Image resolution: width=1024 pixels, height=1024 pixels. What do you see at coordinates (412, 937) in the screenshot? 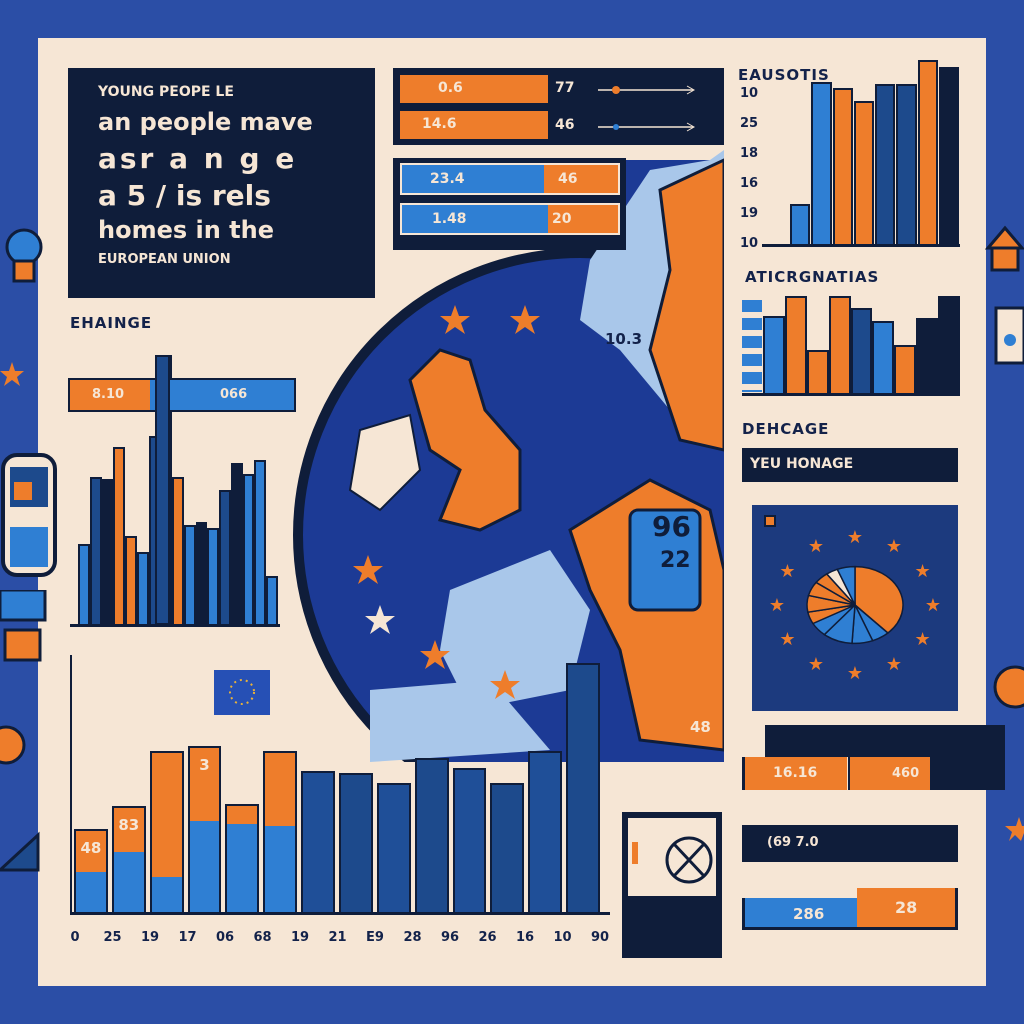
I see `x-tick-label: 28` at bounding box center [412, 937].